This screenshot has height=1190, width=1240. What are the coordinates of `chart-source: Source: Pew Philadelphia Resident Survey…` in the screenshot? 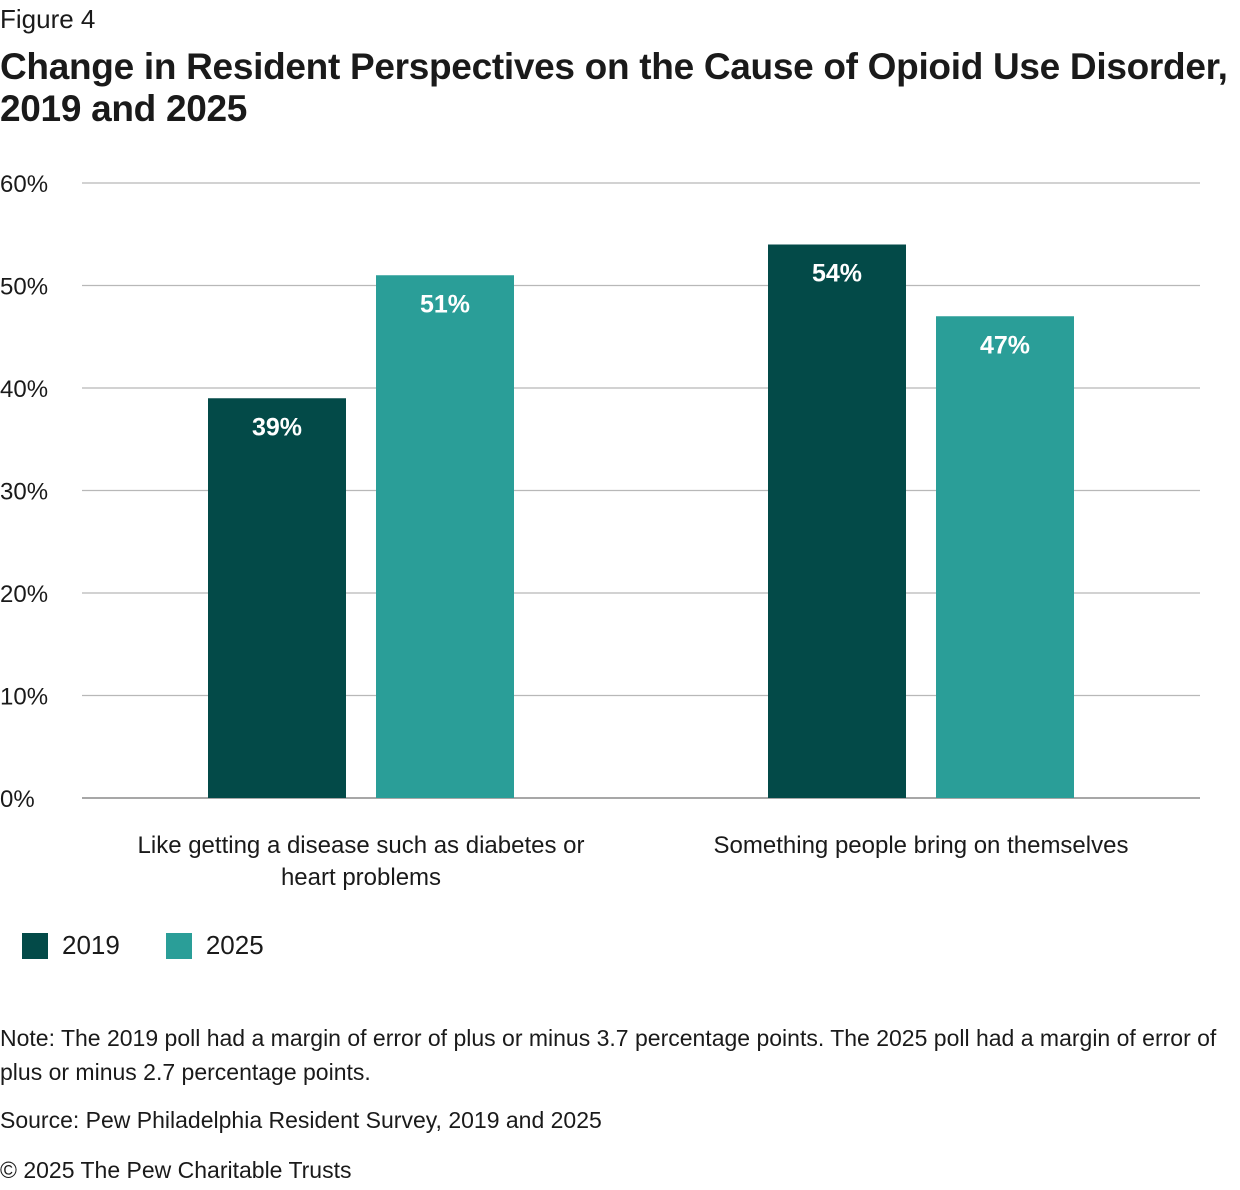 It's located at (301, 1120).